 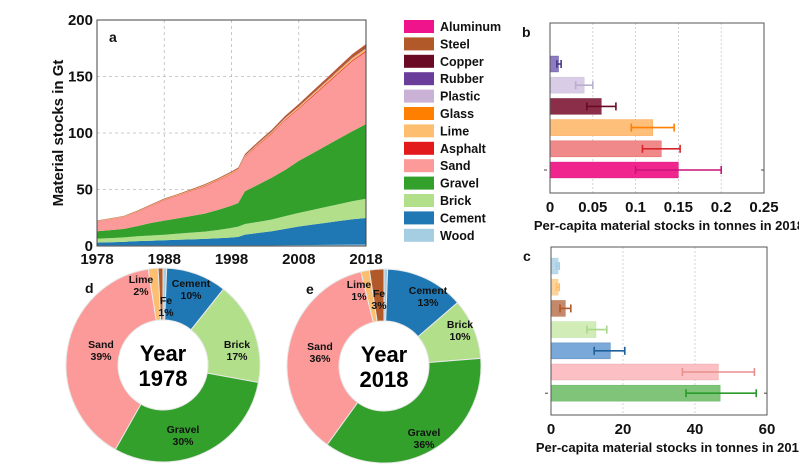 I want to click on bar-group-brick, so click(x=579, y=329).